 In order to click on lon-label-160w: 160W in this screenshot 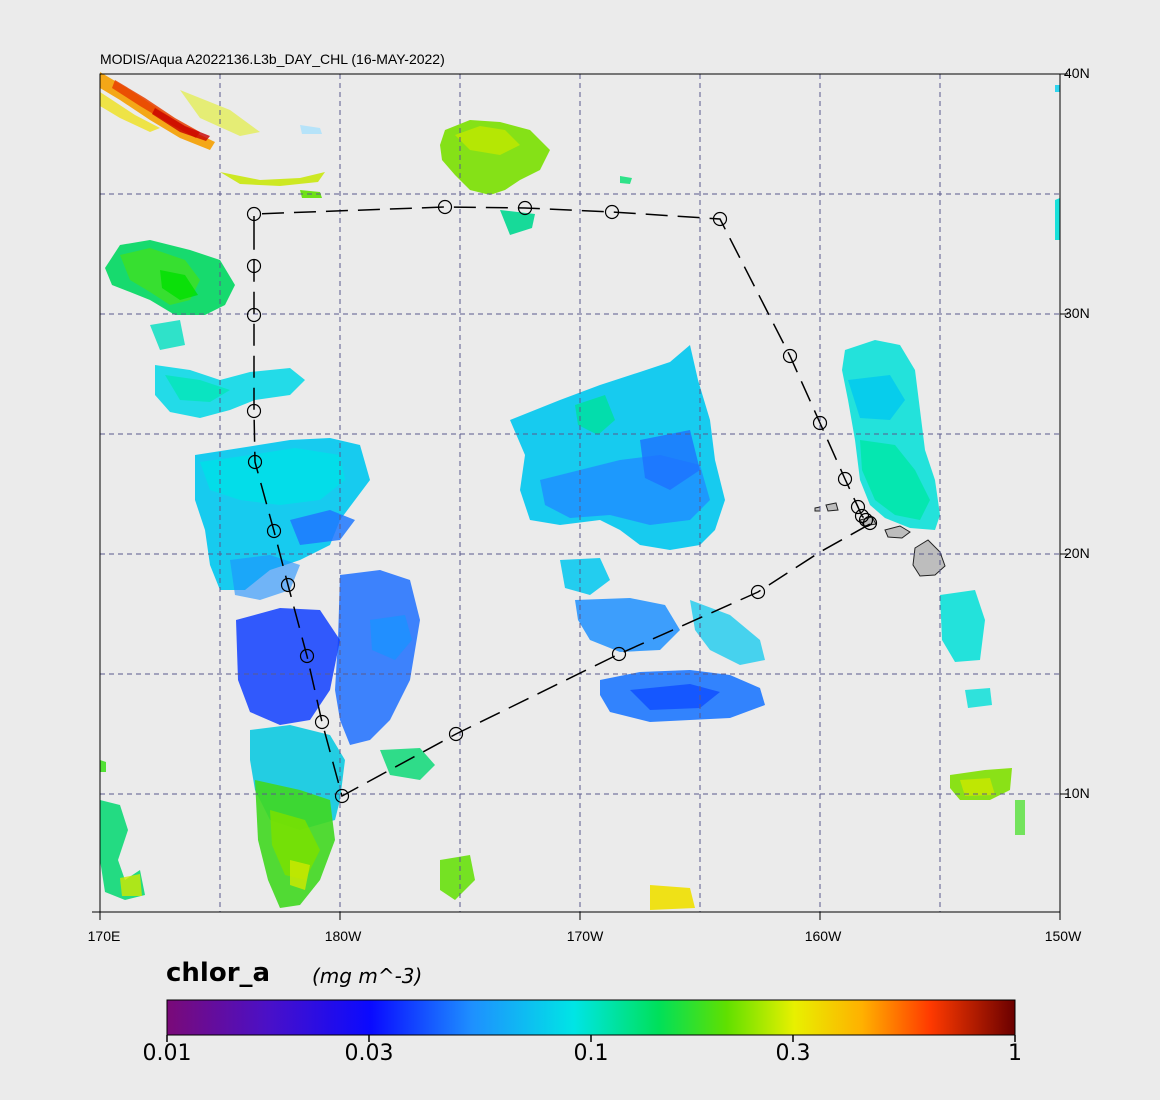, I will do `click(823, 936)`.